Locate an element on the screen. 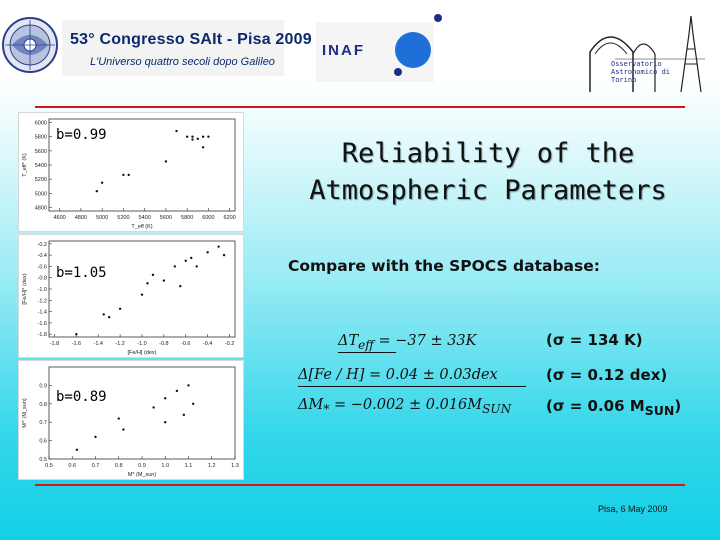 The height and width of the screenshot is (540, 720). x-tick-label: 1.3 is located at coordinates (235, 466).